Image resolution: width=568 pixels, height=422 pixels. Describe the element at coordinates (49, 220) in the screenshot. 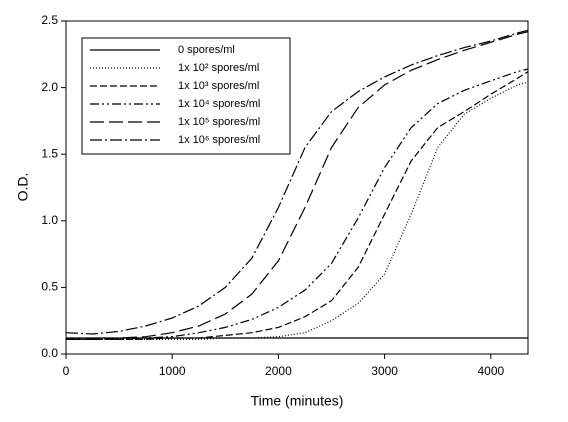

I see `y-tick-label: 1.0` at that location.